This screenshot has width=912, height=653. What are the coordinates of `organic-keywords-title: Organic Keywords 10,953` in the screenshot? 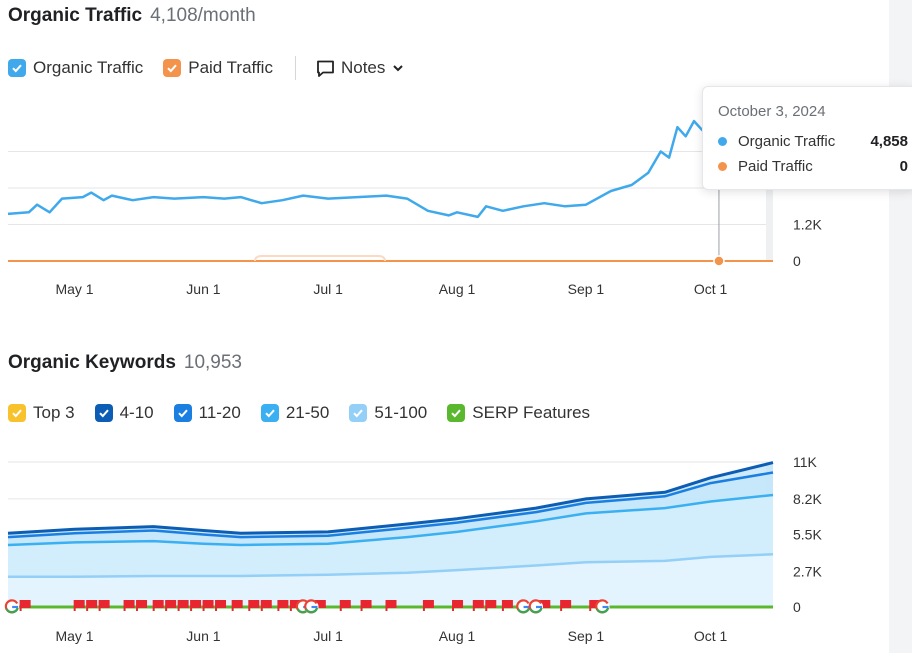 It's located at (125, 363).